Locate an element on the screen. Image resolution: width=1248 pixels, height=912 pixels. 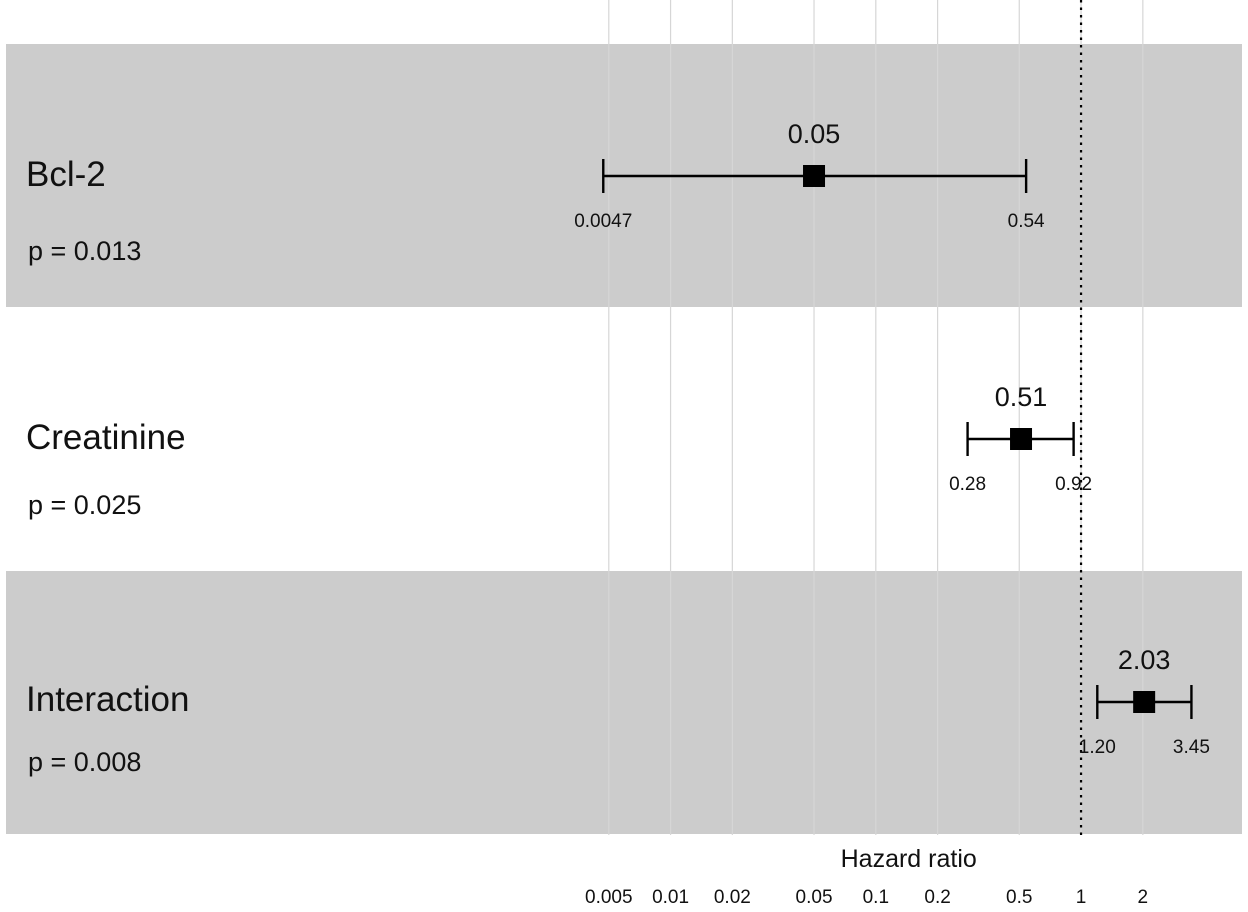
ci-high-label-1: 0.92 is located at coordinates (1073, 484).